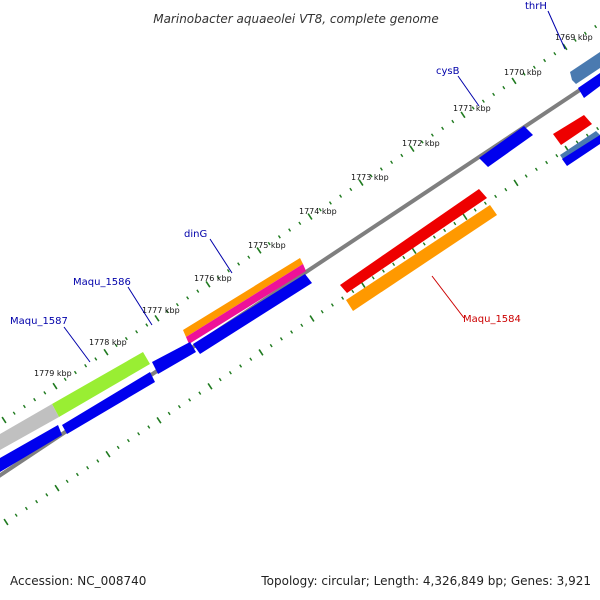  What do you see at coordinates (448, 297) in the screenshot?
I see `maqu-1584-leader-line` at bounding box center [448, 297].